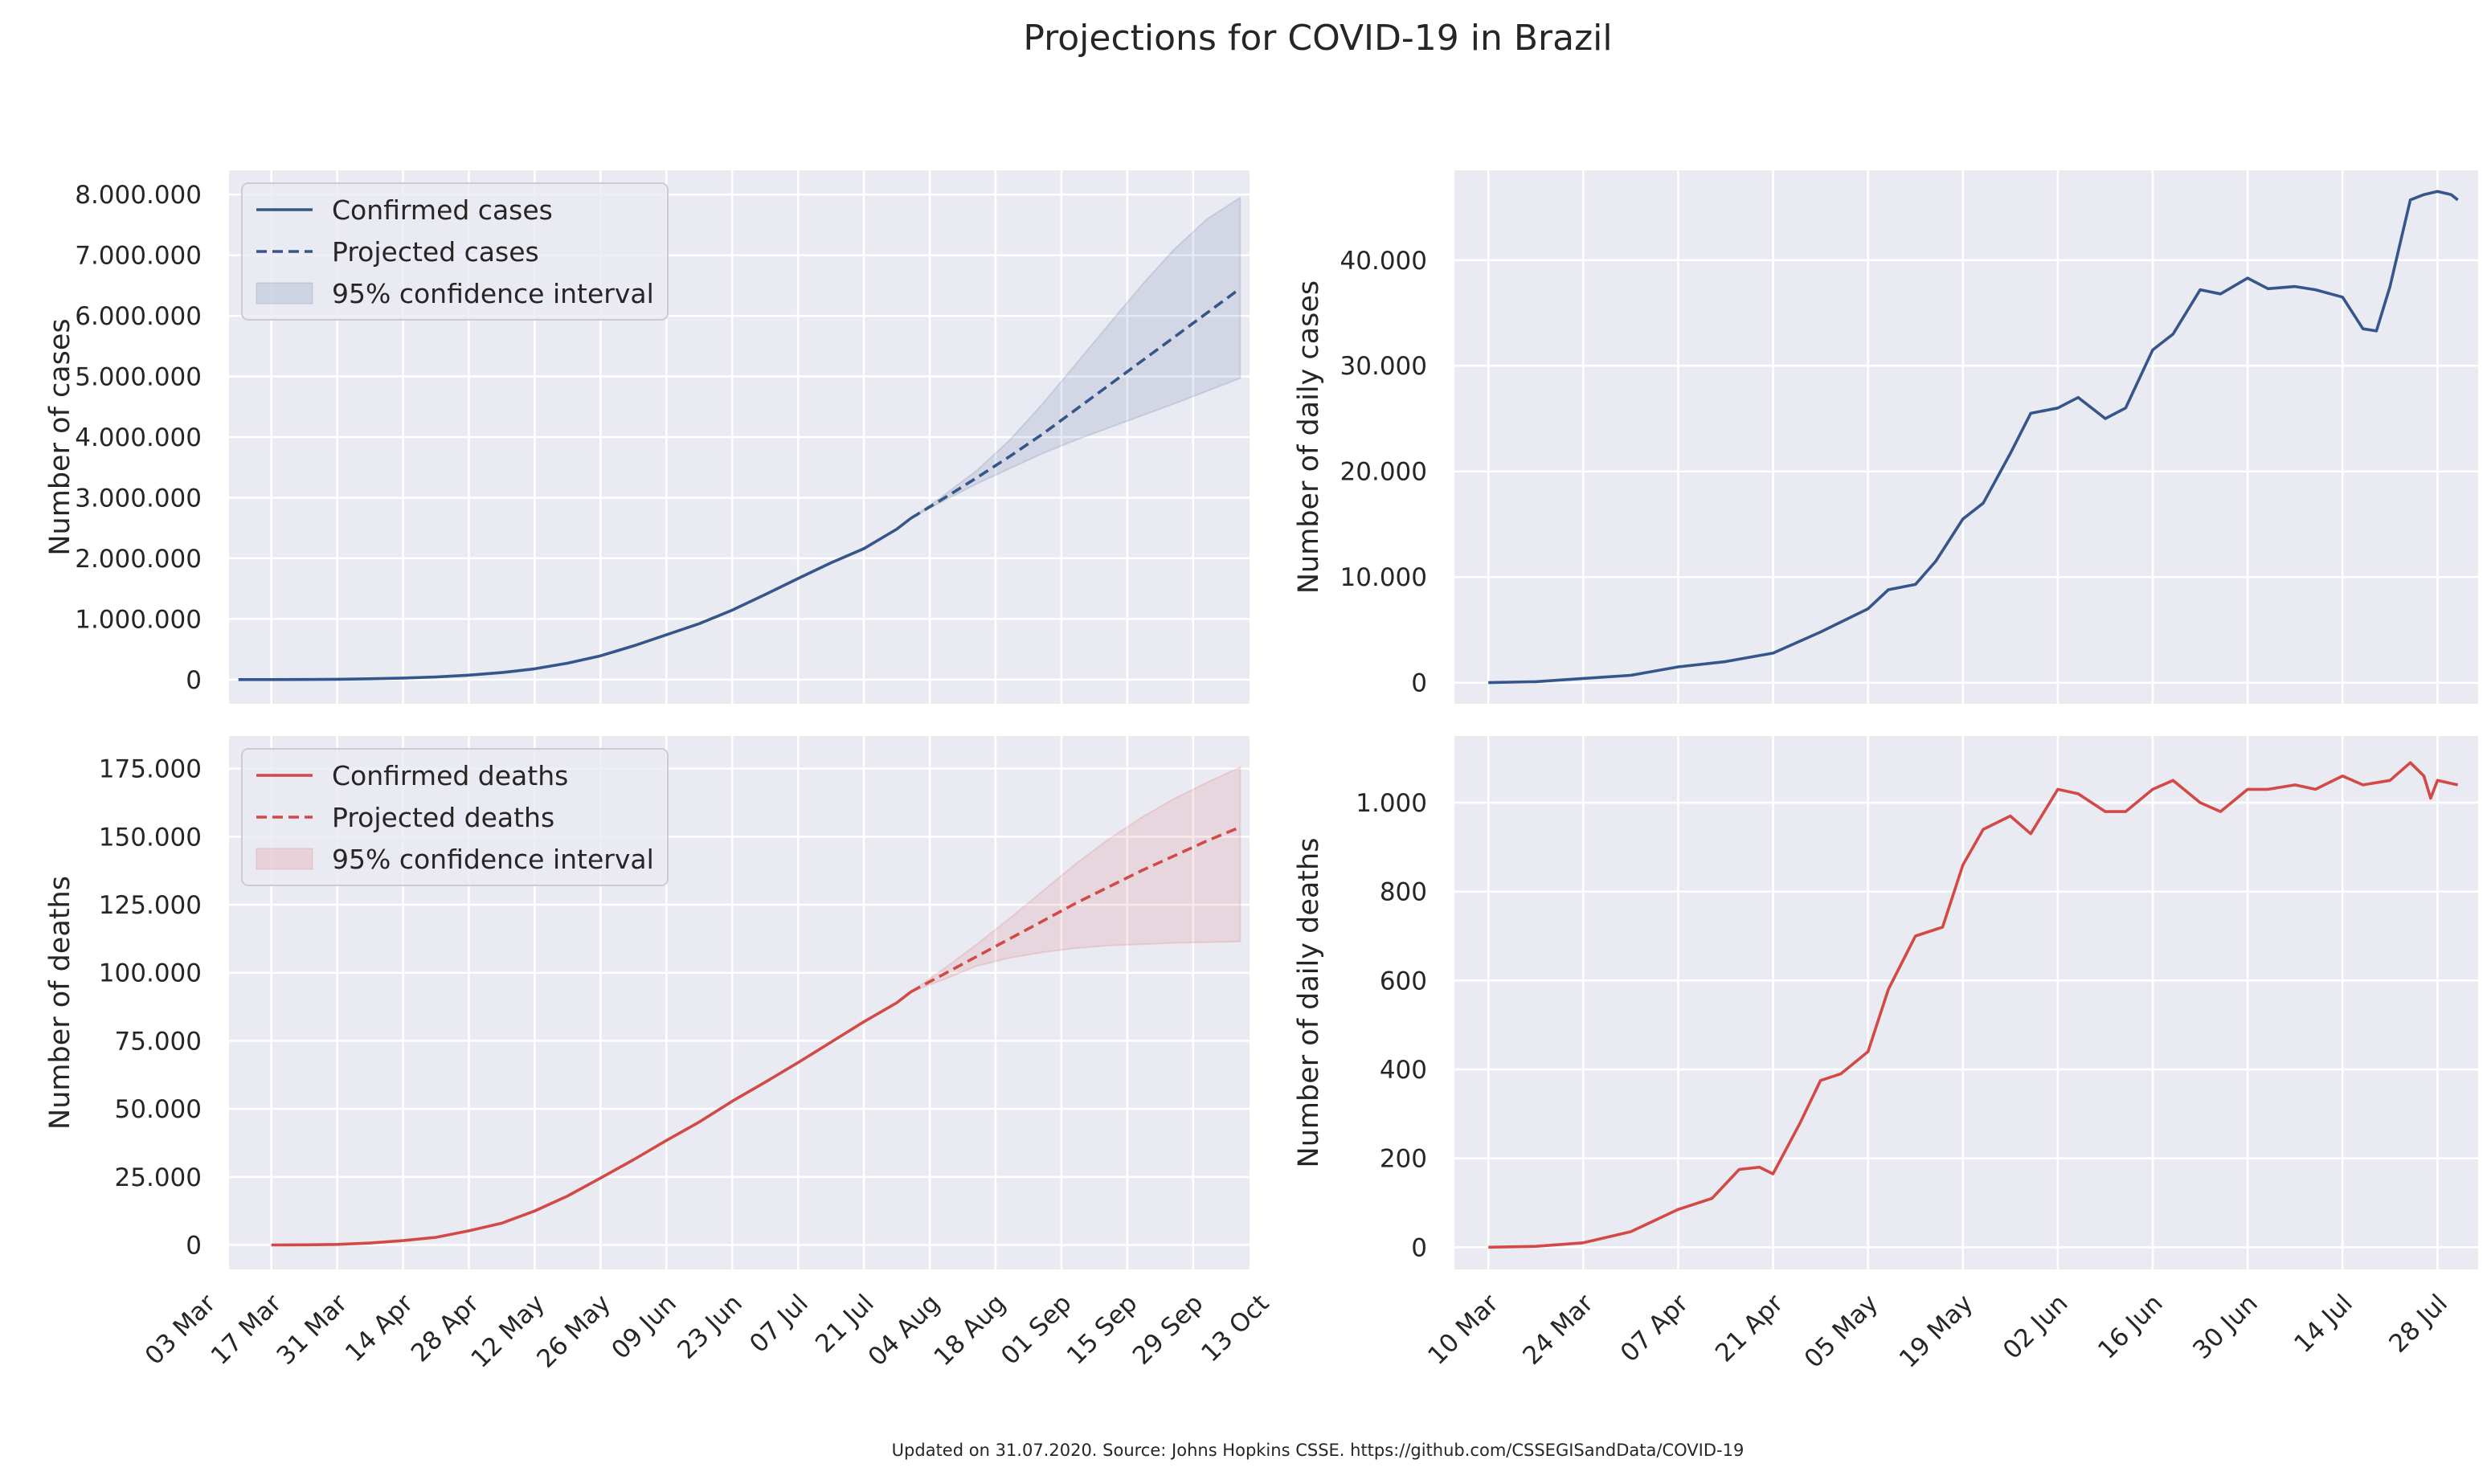 The image size is (2491, 1484). I want to click on y-tick-label: 5.000.000, so click(139, 377).